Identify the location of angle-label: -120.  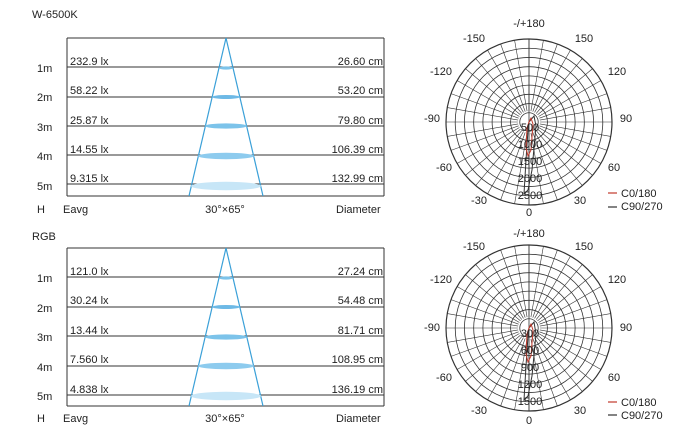
(441, 72).